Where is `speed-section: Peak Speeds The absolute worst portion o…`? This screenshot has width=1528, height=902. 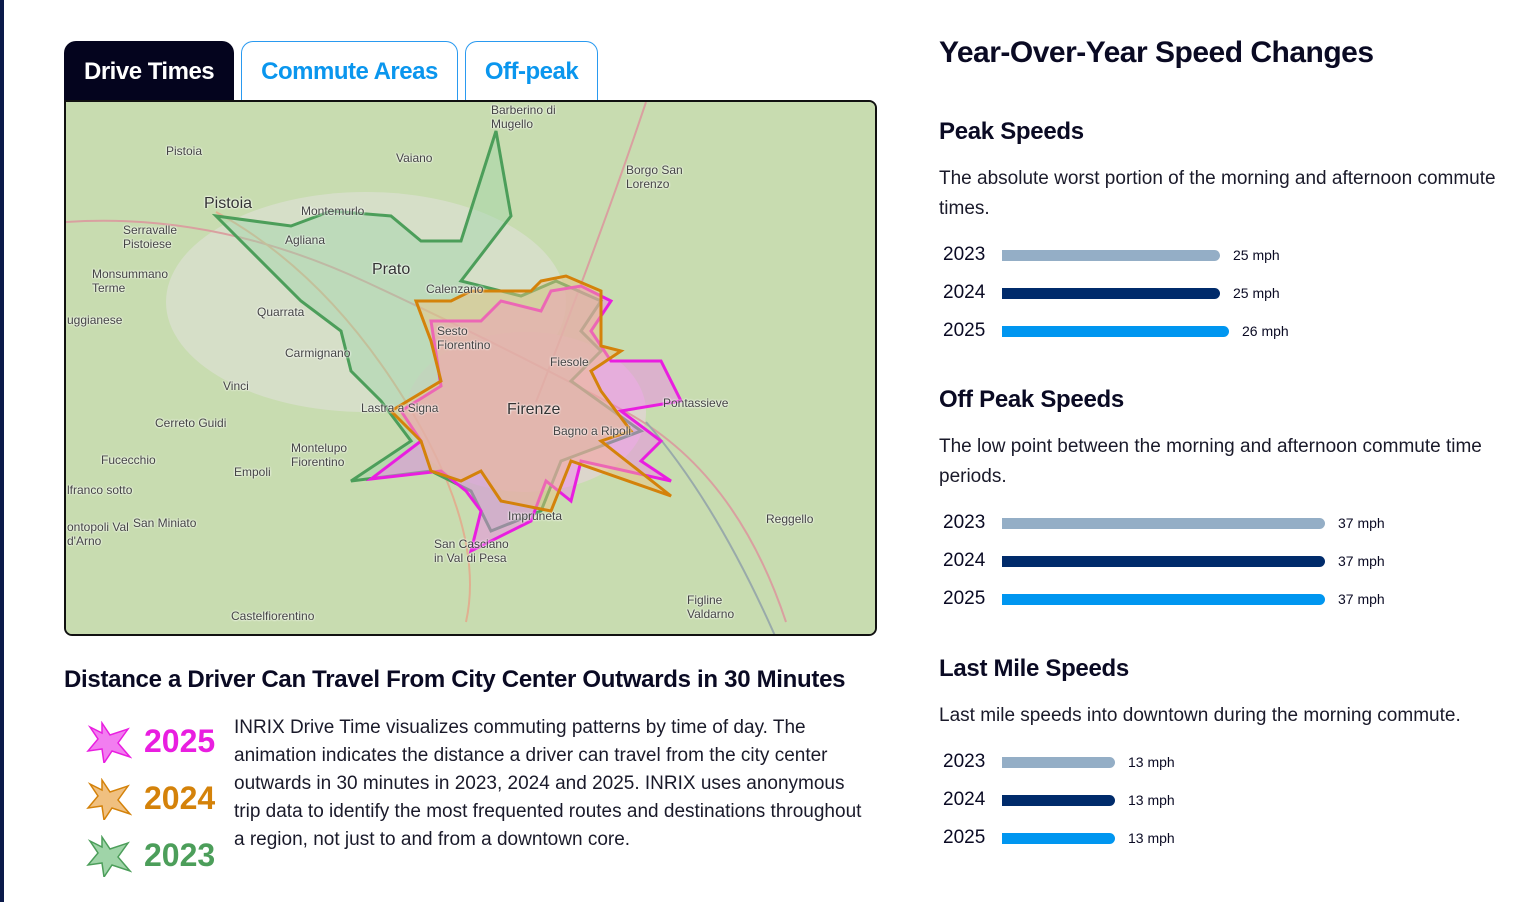 speed-section: Peak Speeds The absolute worst portion o… is located at coordinates (1219, 234).